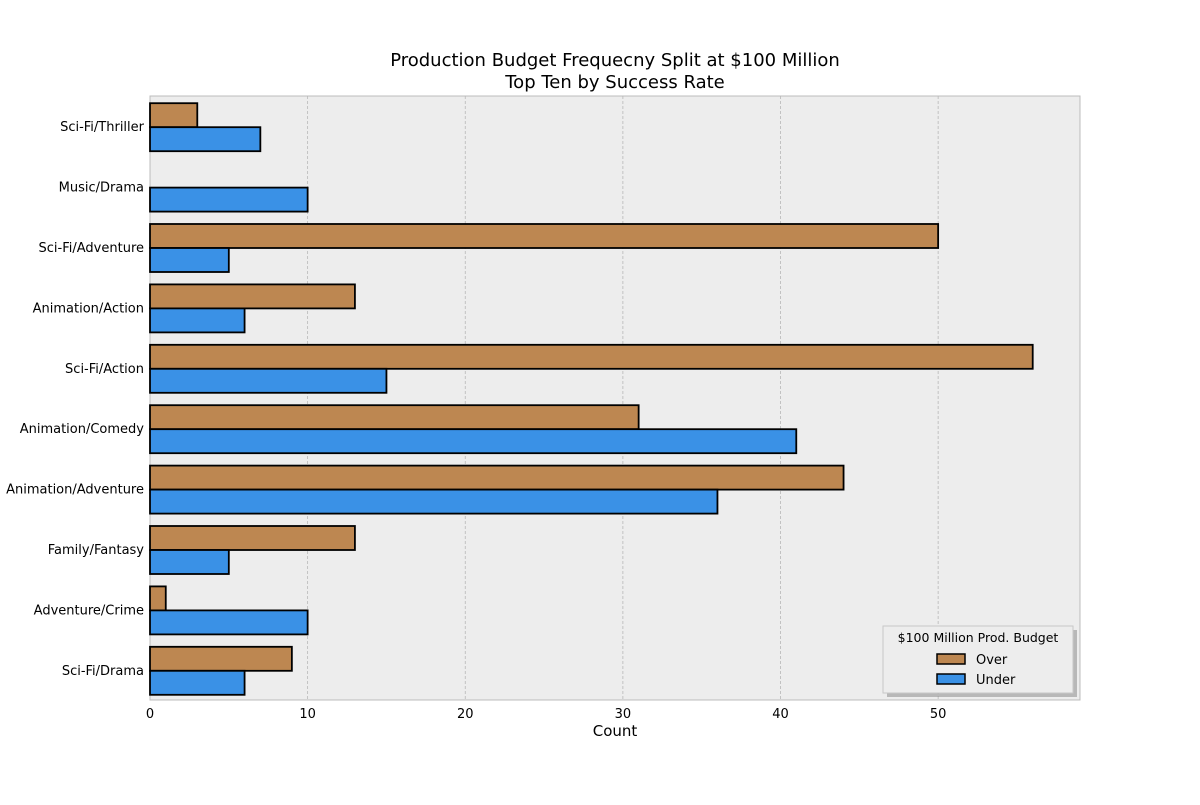 This screenshot has width=1200, height=805. I want to click on x-tick-label: 0, so click(150, 714).